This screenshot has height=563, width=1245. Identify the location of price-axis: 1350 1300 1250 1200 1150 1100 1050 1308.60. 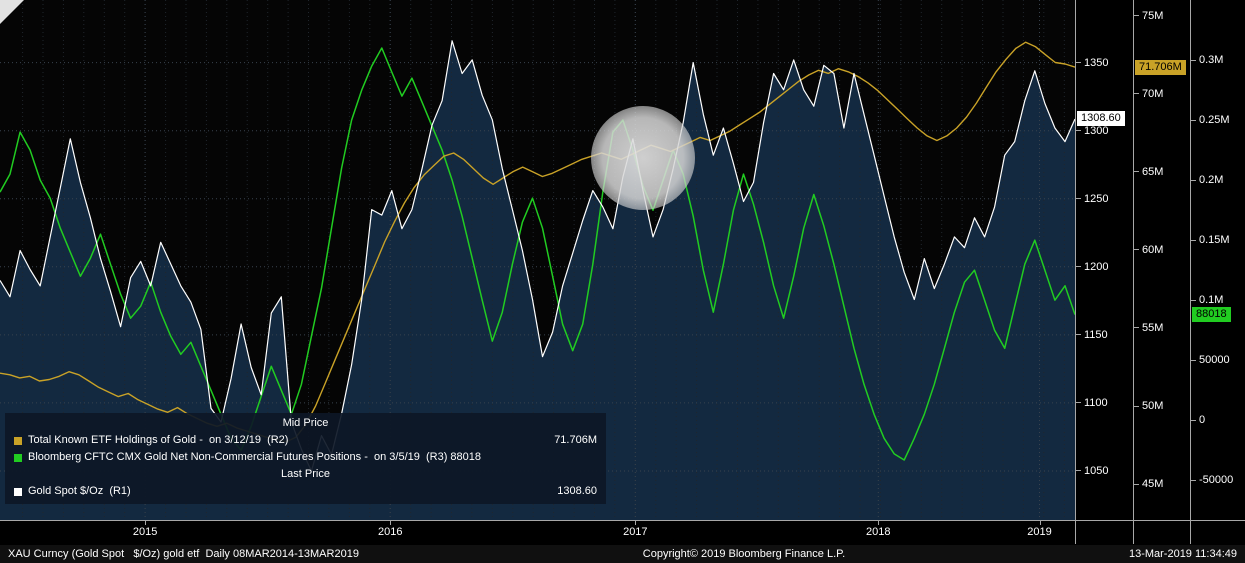
(1104, 272).